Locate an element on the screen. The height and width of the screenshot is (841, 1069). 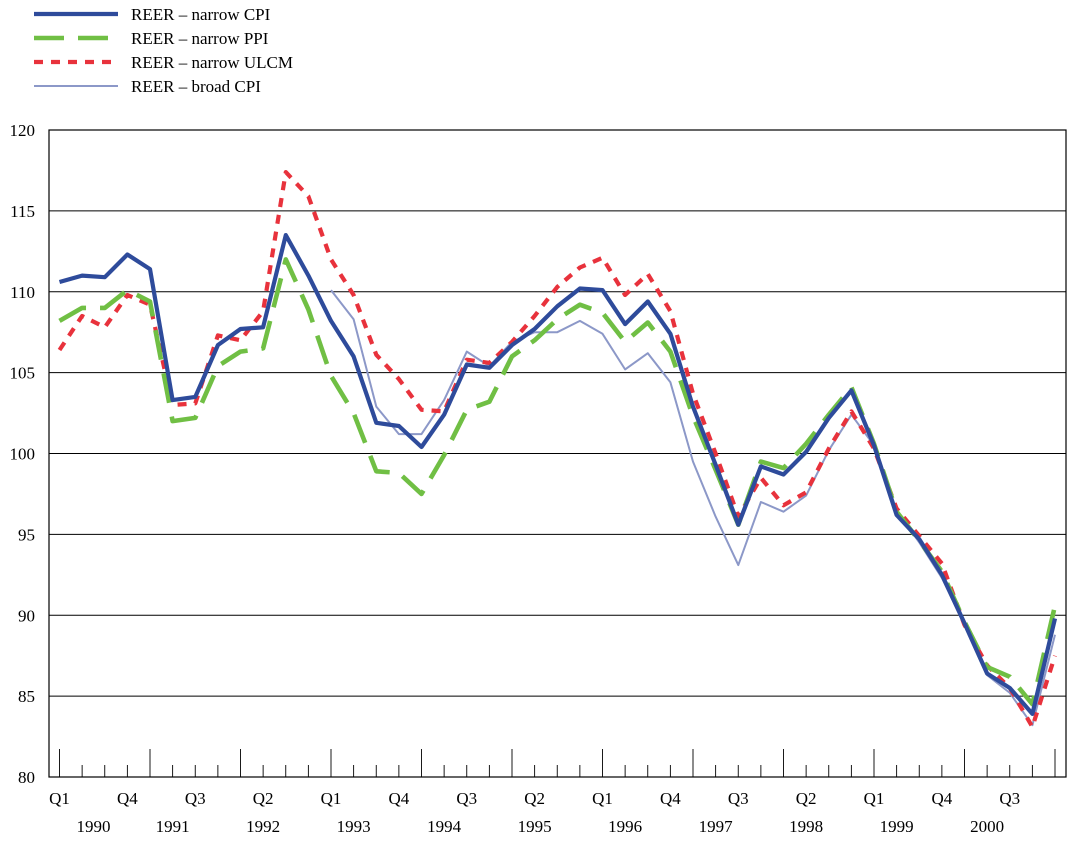
x-axis-ticks is located at coordinates (557, 763).